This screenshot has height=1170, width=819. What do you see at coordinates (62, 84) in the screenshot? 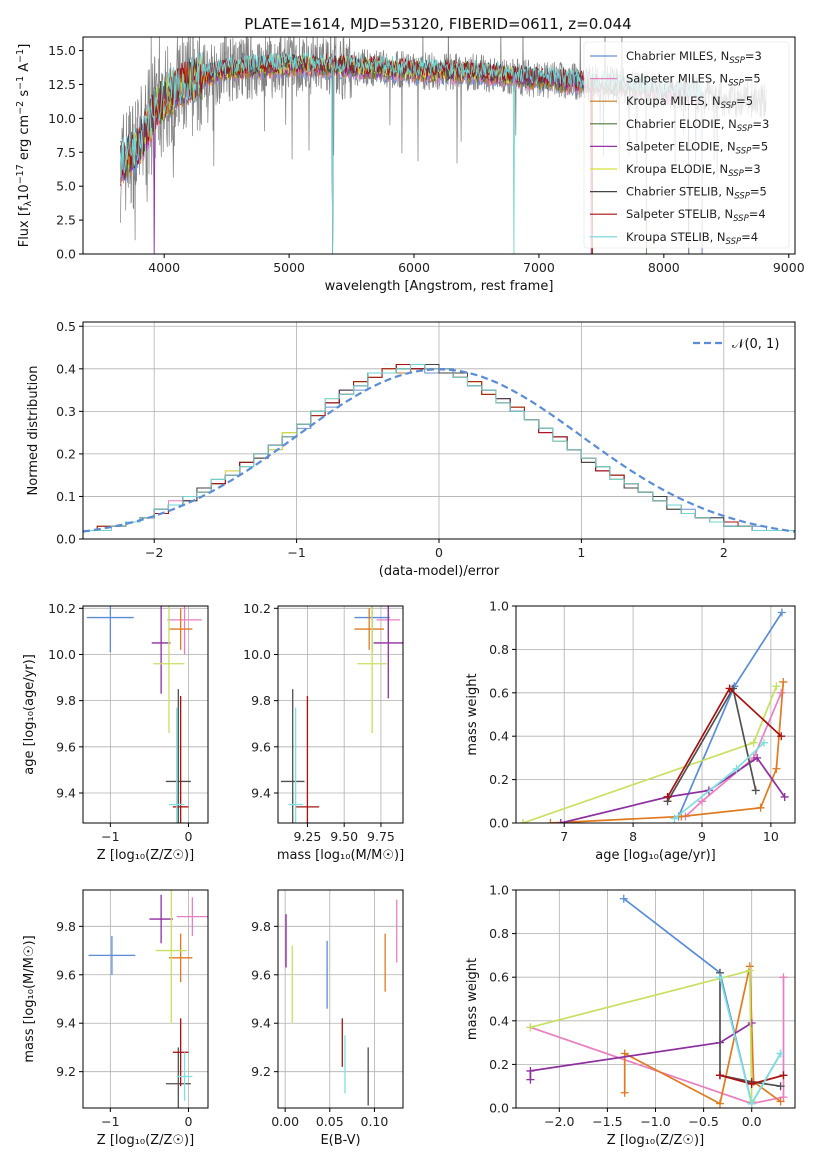
I see `spectrum-ytick-label: 12.5` at bounding box center [62, 84].